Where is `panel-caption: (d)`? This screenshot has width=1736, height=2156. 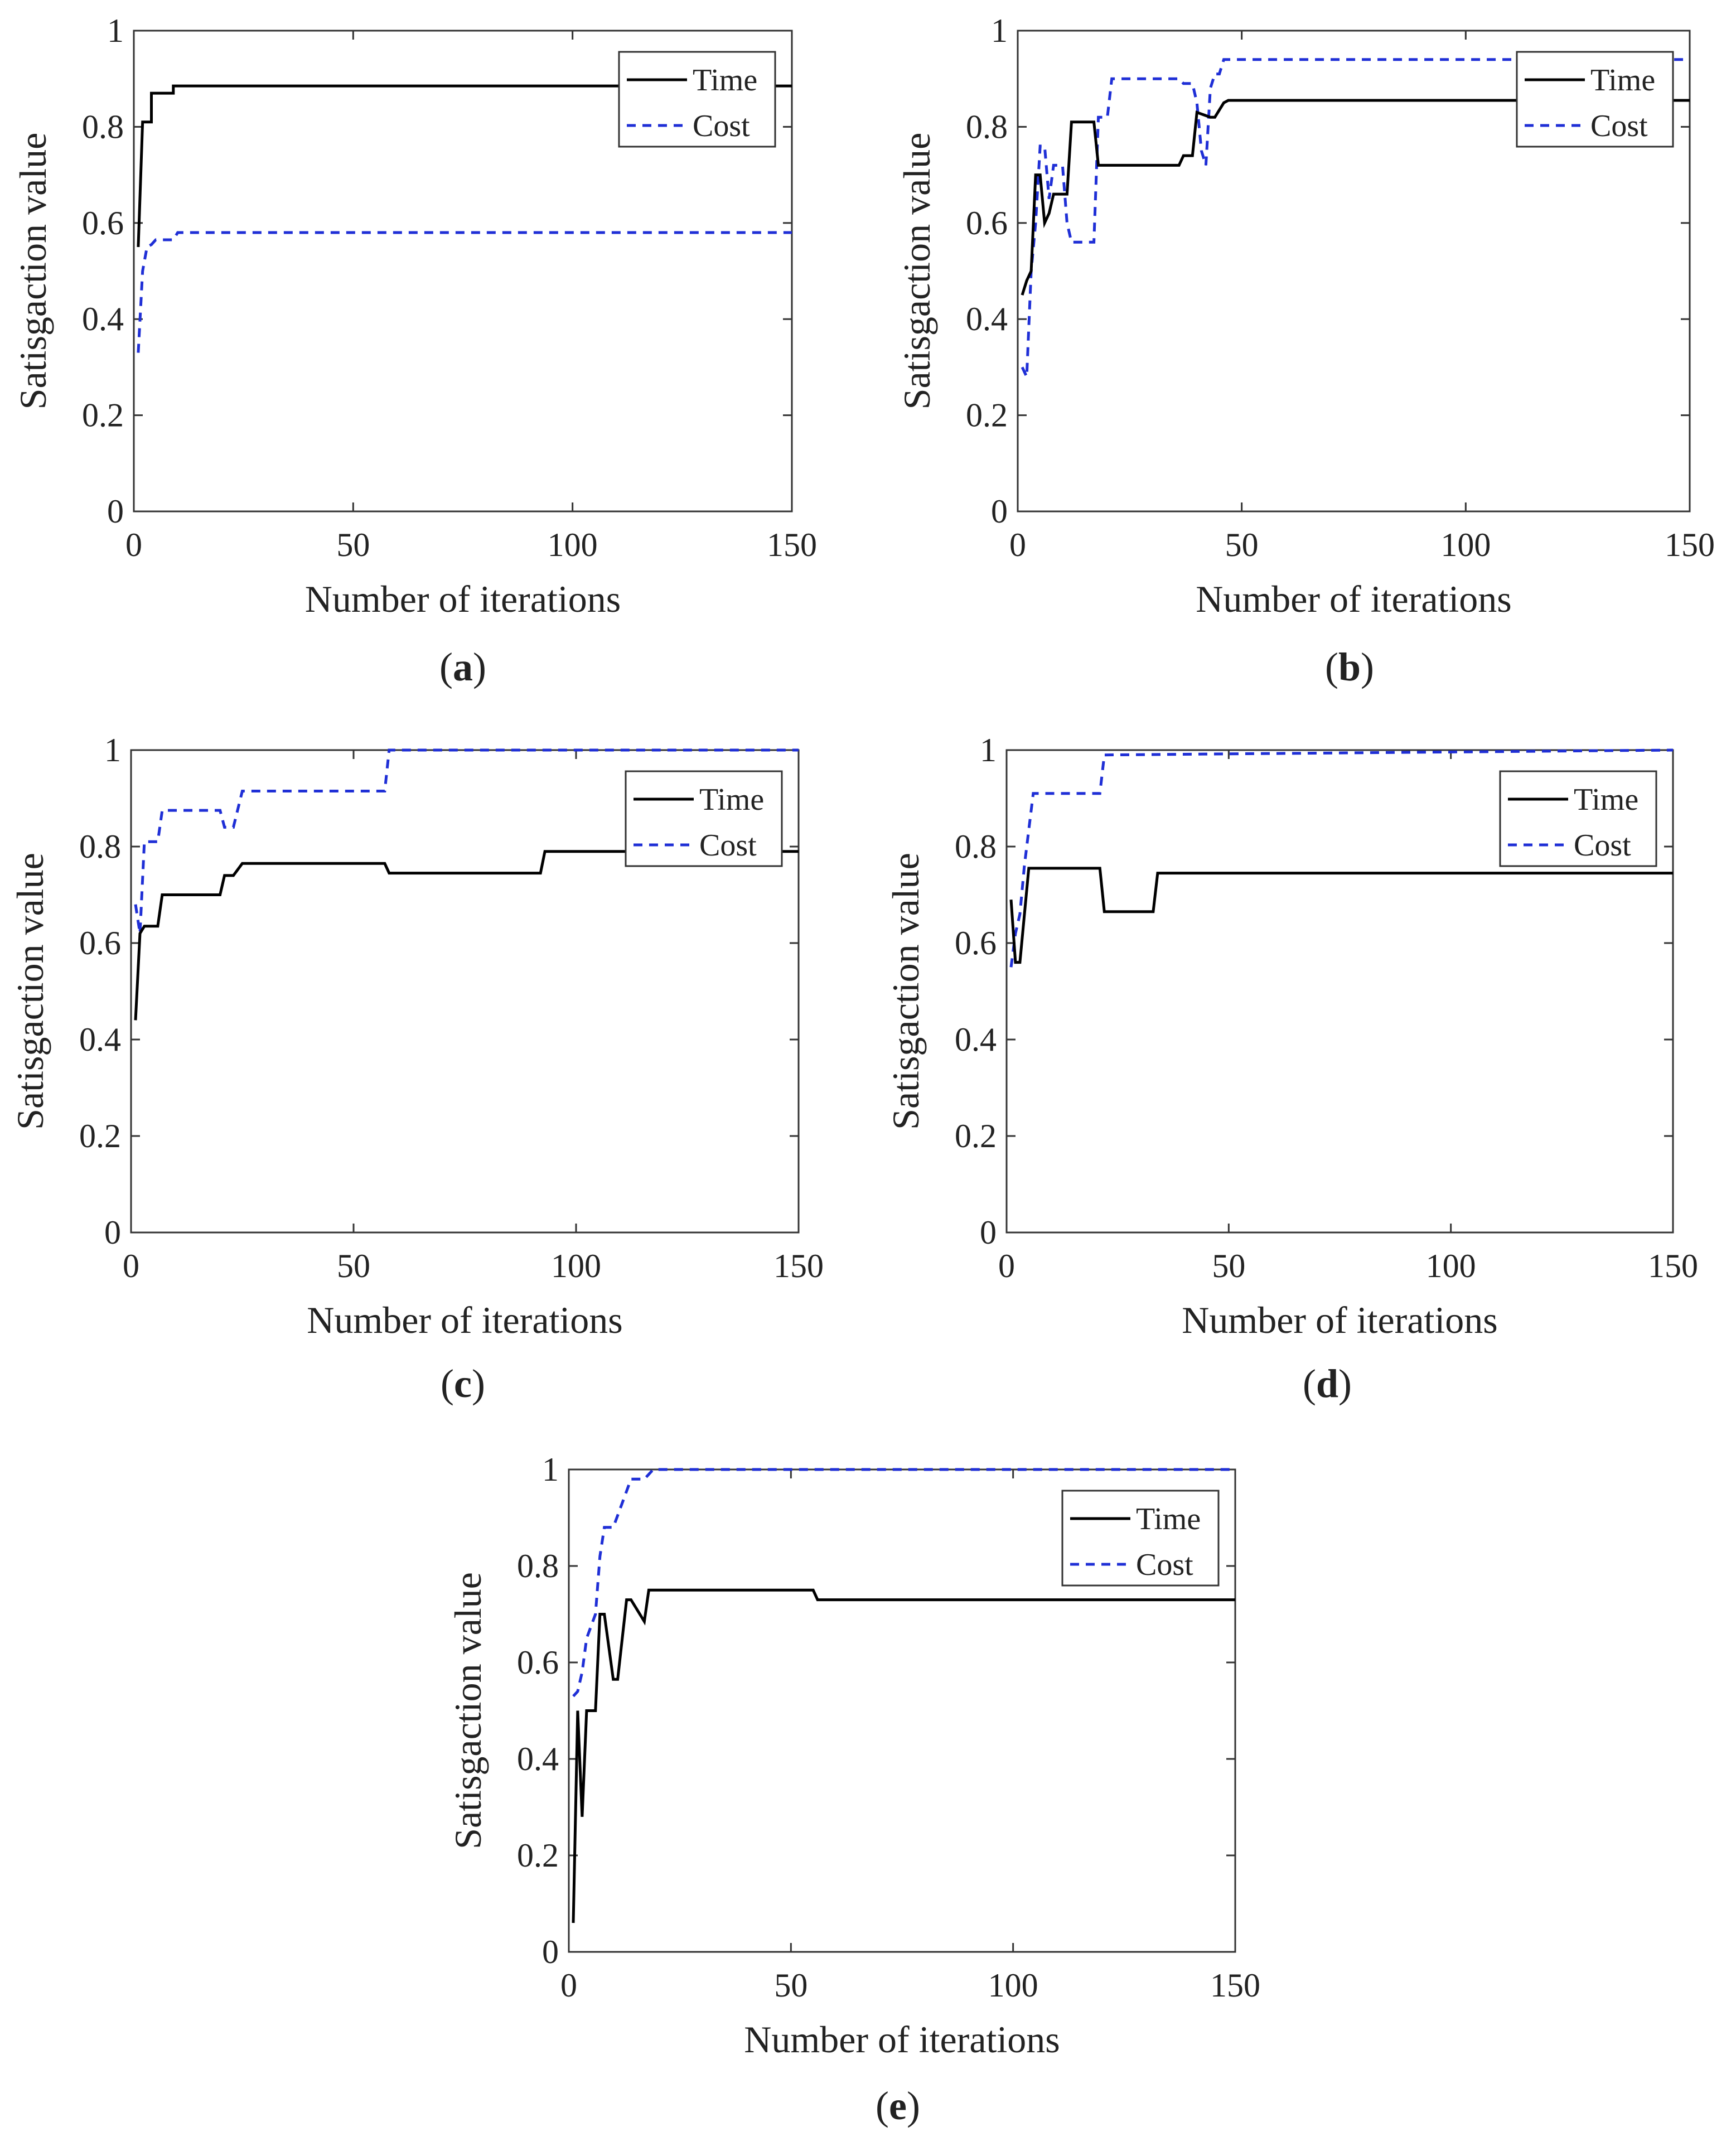 panel-caption: (d) is located at coordinates (1328, 1383).